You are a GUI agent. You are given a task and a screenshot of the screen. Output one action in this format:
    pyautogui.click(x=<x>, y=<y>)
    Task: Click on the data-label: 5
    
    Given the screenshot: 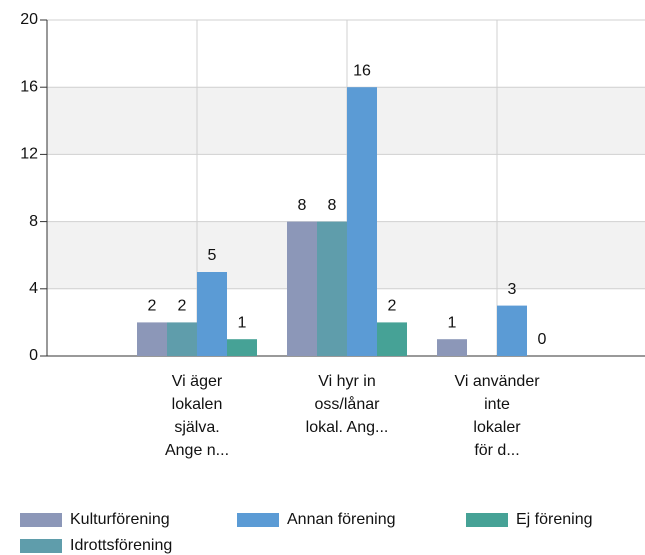 What is the action you would take?
    pyautogui.click(x=212, y=255)
    